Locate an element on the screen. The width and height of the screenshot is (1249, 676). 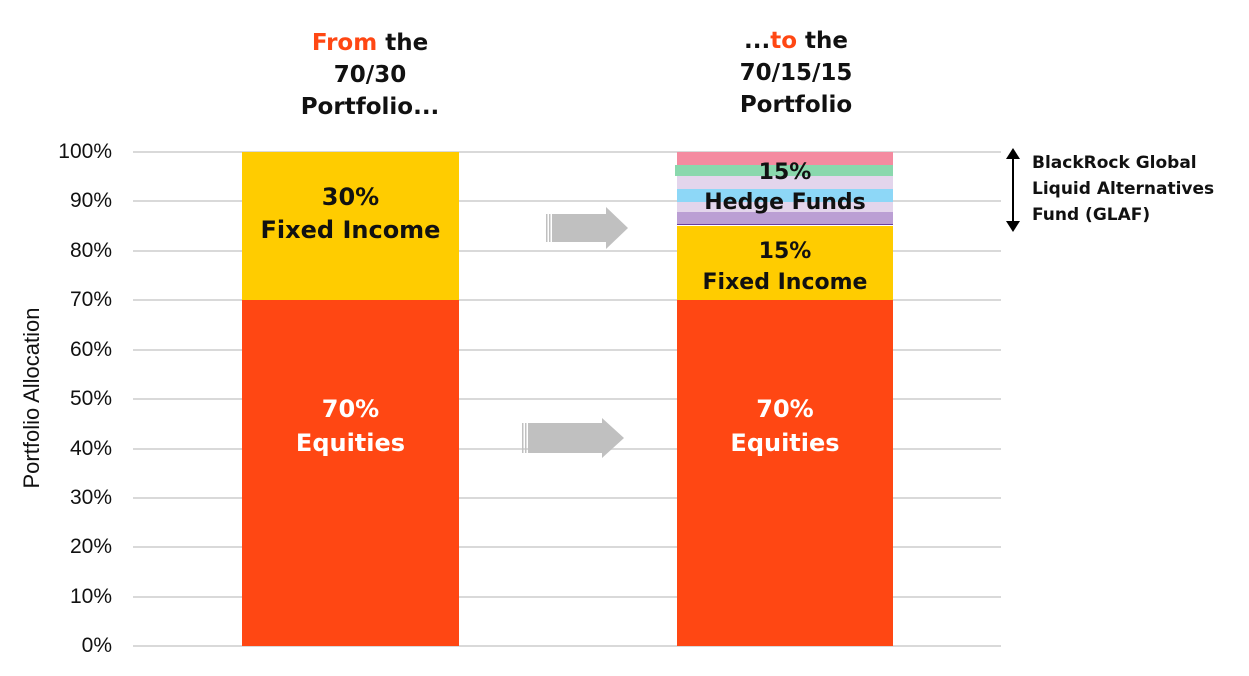
right-bar-hedge-blue is located at coordinates (785, 195).